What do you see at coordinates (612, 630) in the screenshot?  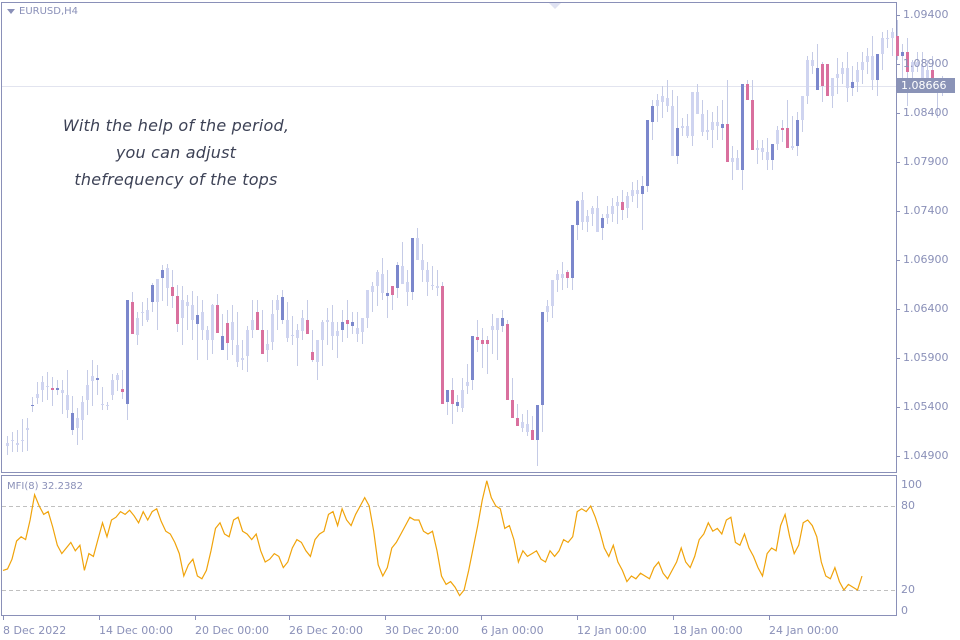 I see `time-tick: 12 Jan 00:00` at bounding box center [612, 630].